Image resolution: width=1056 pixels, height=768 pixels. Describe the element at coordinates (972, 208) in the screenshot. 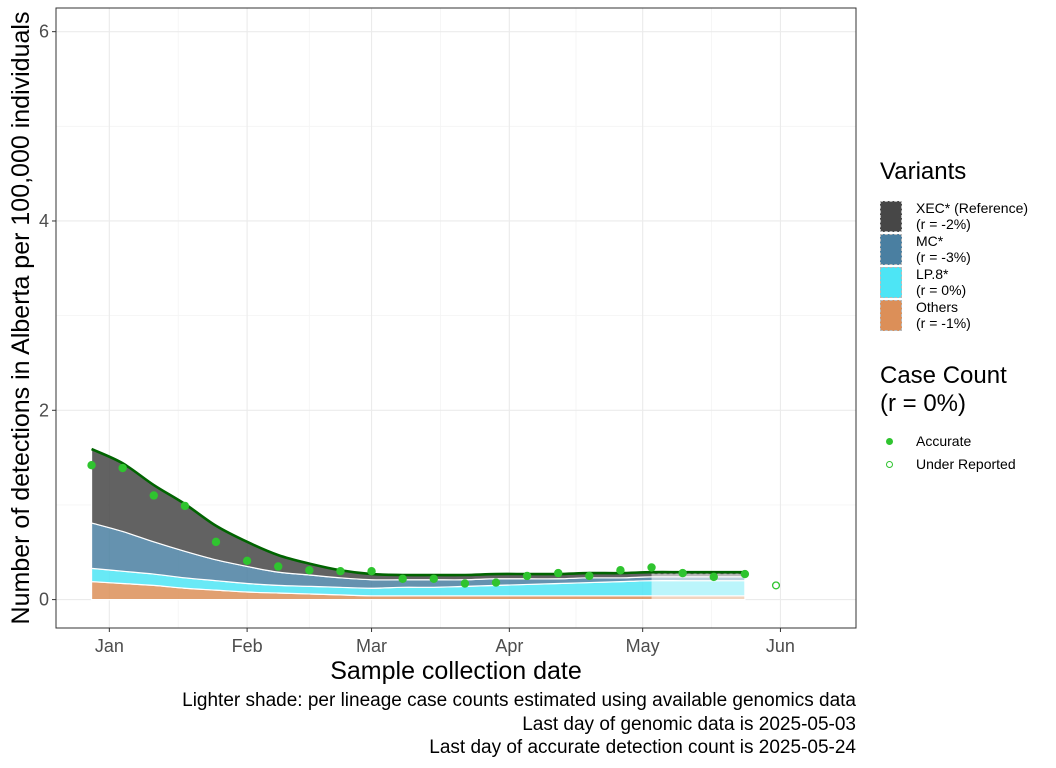

I see `legend-label-name: XEC* (Reference)` at that location.